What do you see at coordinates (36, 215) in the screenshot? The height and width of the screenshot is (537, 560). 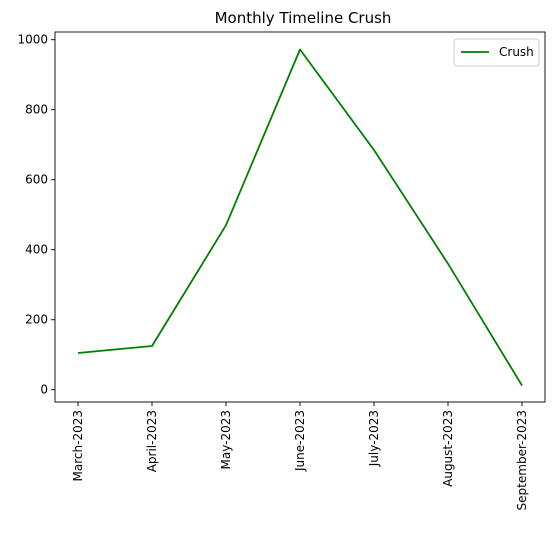 I see `y-axis: 0 200 400 600 800 1000` at bounding box center [36, 215].